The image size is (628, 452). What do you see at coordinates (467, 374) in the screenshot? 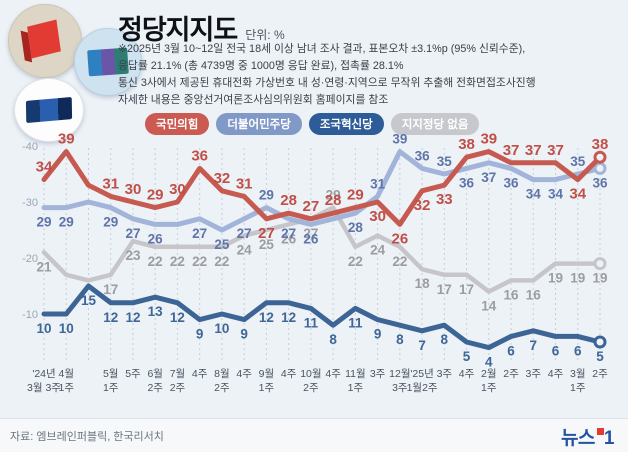
I see `x-tick-label: 4주` at bounding box center [467, 374].